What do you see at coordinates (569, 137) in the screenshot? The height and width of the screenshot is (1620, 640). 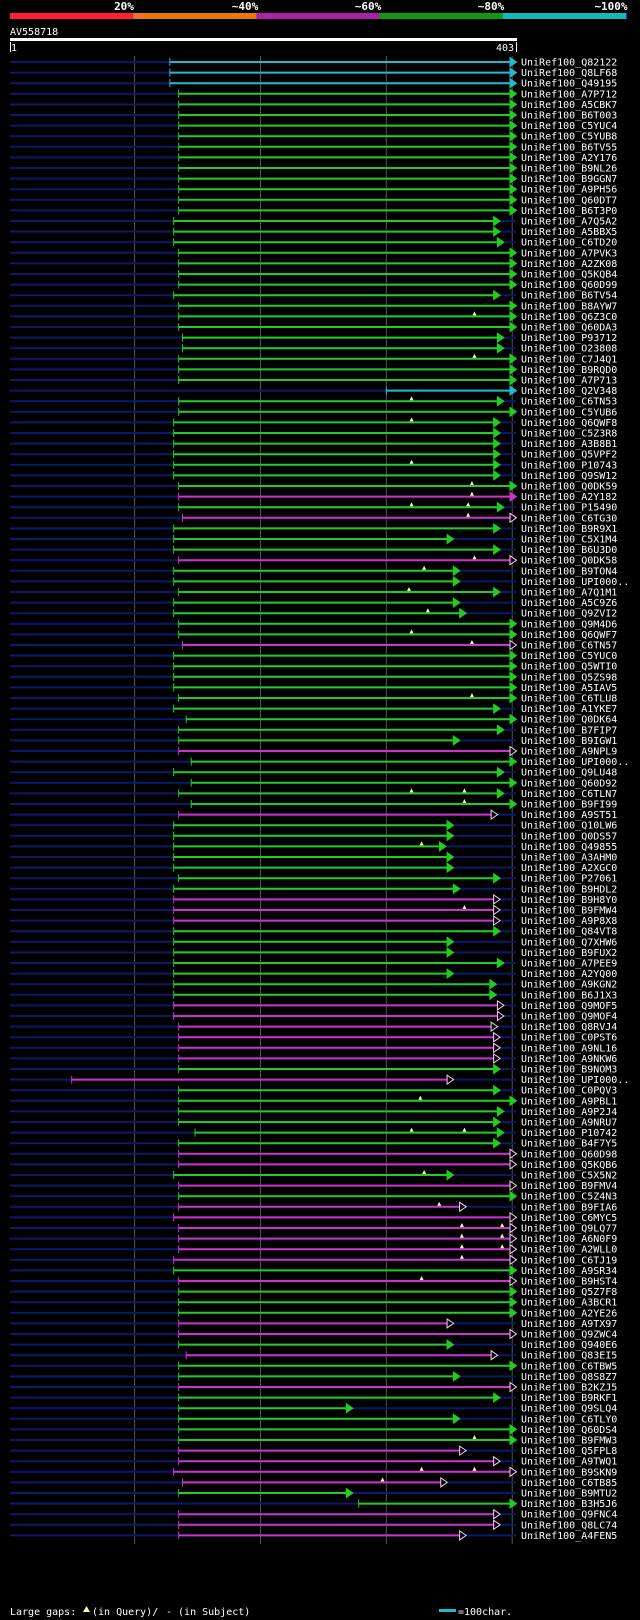 I see `hit-name: UniRef100_C5YUB8` at bounding box center [569, 137].